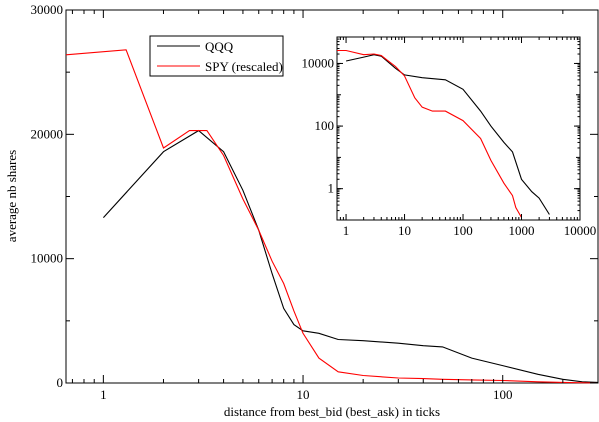 The width and height of the screenshot is (599, 422). Describe the element at coordinates (503, 394) in the screenshot. I see `x-tick-label: 100` at that location.